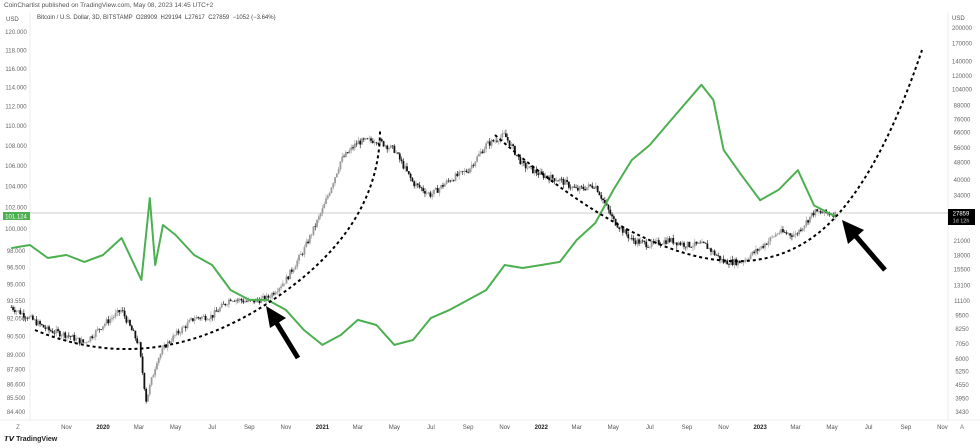 The image size is (980, 448). What do you see at coordinates (10, 439) in the screenshot?
I see `tradingview-icon: 𝙏𝙑` at bounding box center [10, 439].